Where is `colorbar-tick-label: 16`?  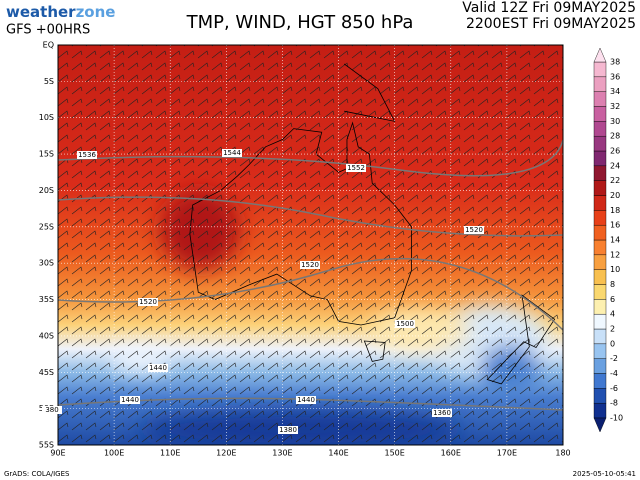
colorbar-tick-label: 16 is located at coordinates (615, 225).